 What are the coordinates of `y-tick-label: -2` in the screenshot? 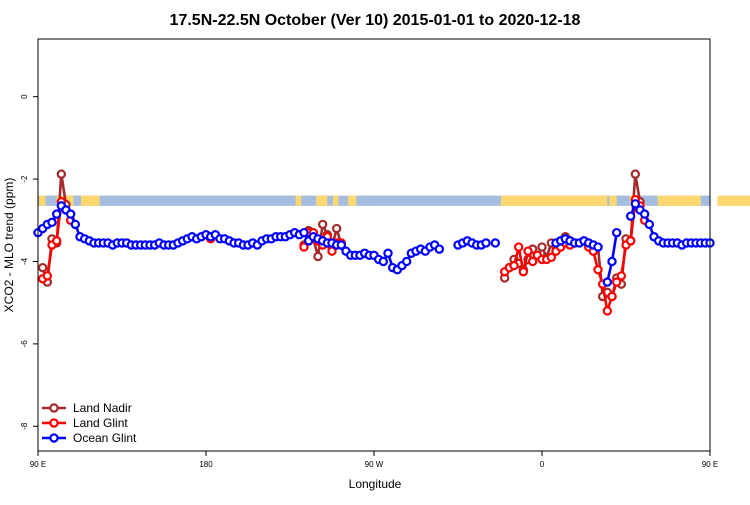 It's located at (24, 179).